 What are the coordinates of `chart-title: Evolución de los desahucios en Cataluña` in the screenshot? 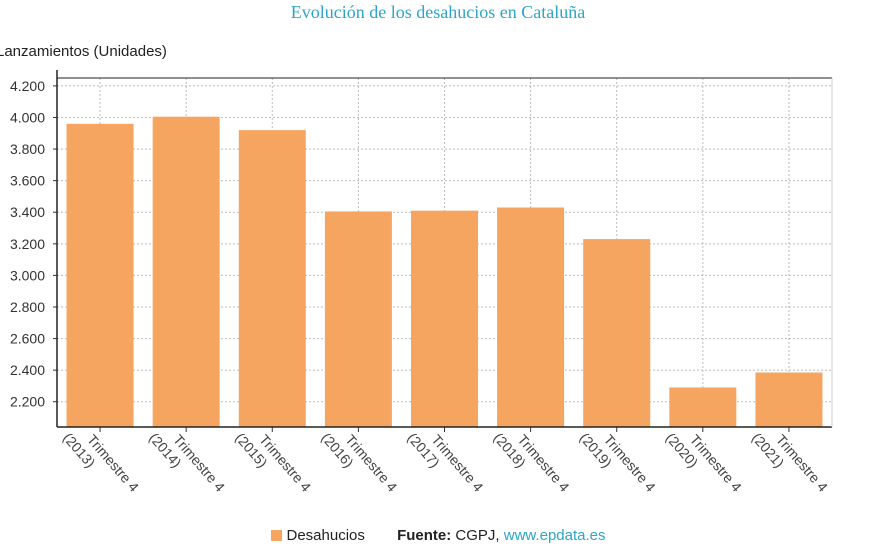 It's located at (438, 12).